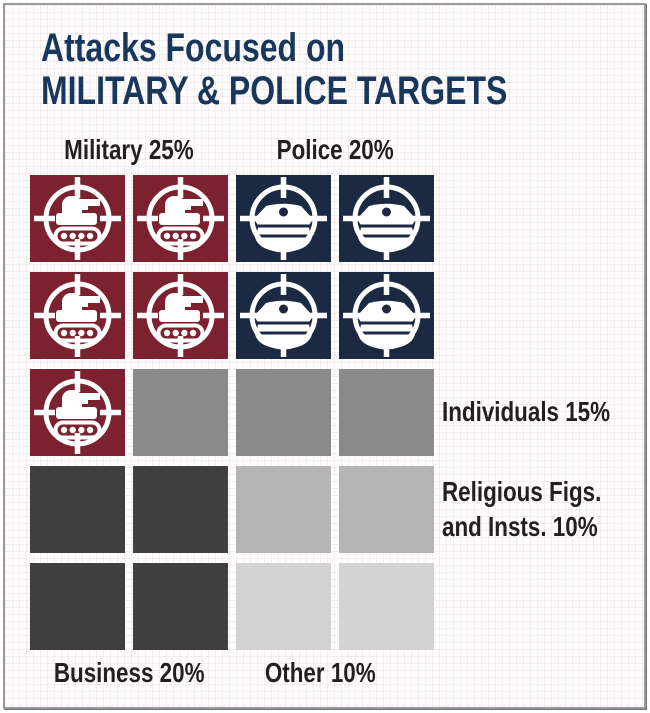 This screenshot has height=713, width=650. What do you see at coordinates (274, 91) in the screenshot?
I see `page-title-line2: MILITARY & POLICE TARGETS` at bounding box center [274, 91].